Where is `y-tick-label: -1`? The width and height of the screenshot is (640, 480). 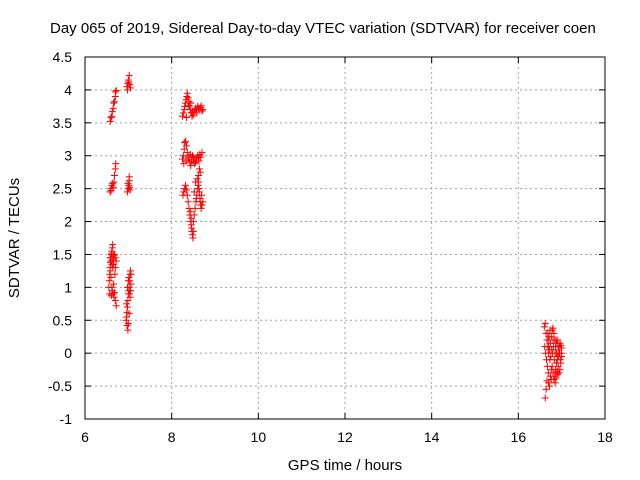 y-tick-label: -1 is located at coordinates (66, 419).